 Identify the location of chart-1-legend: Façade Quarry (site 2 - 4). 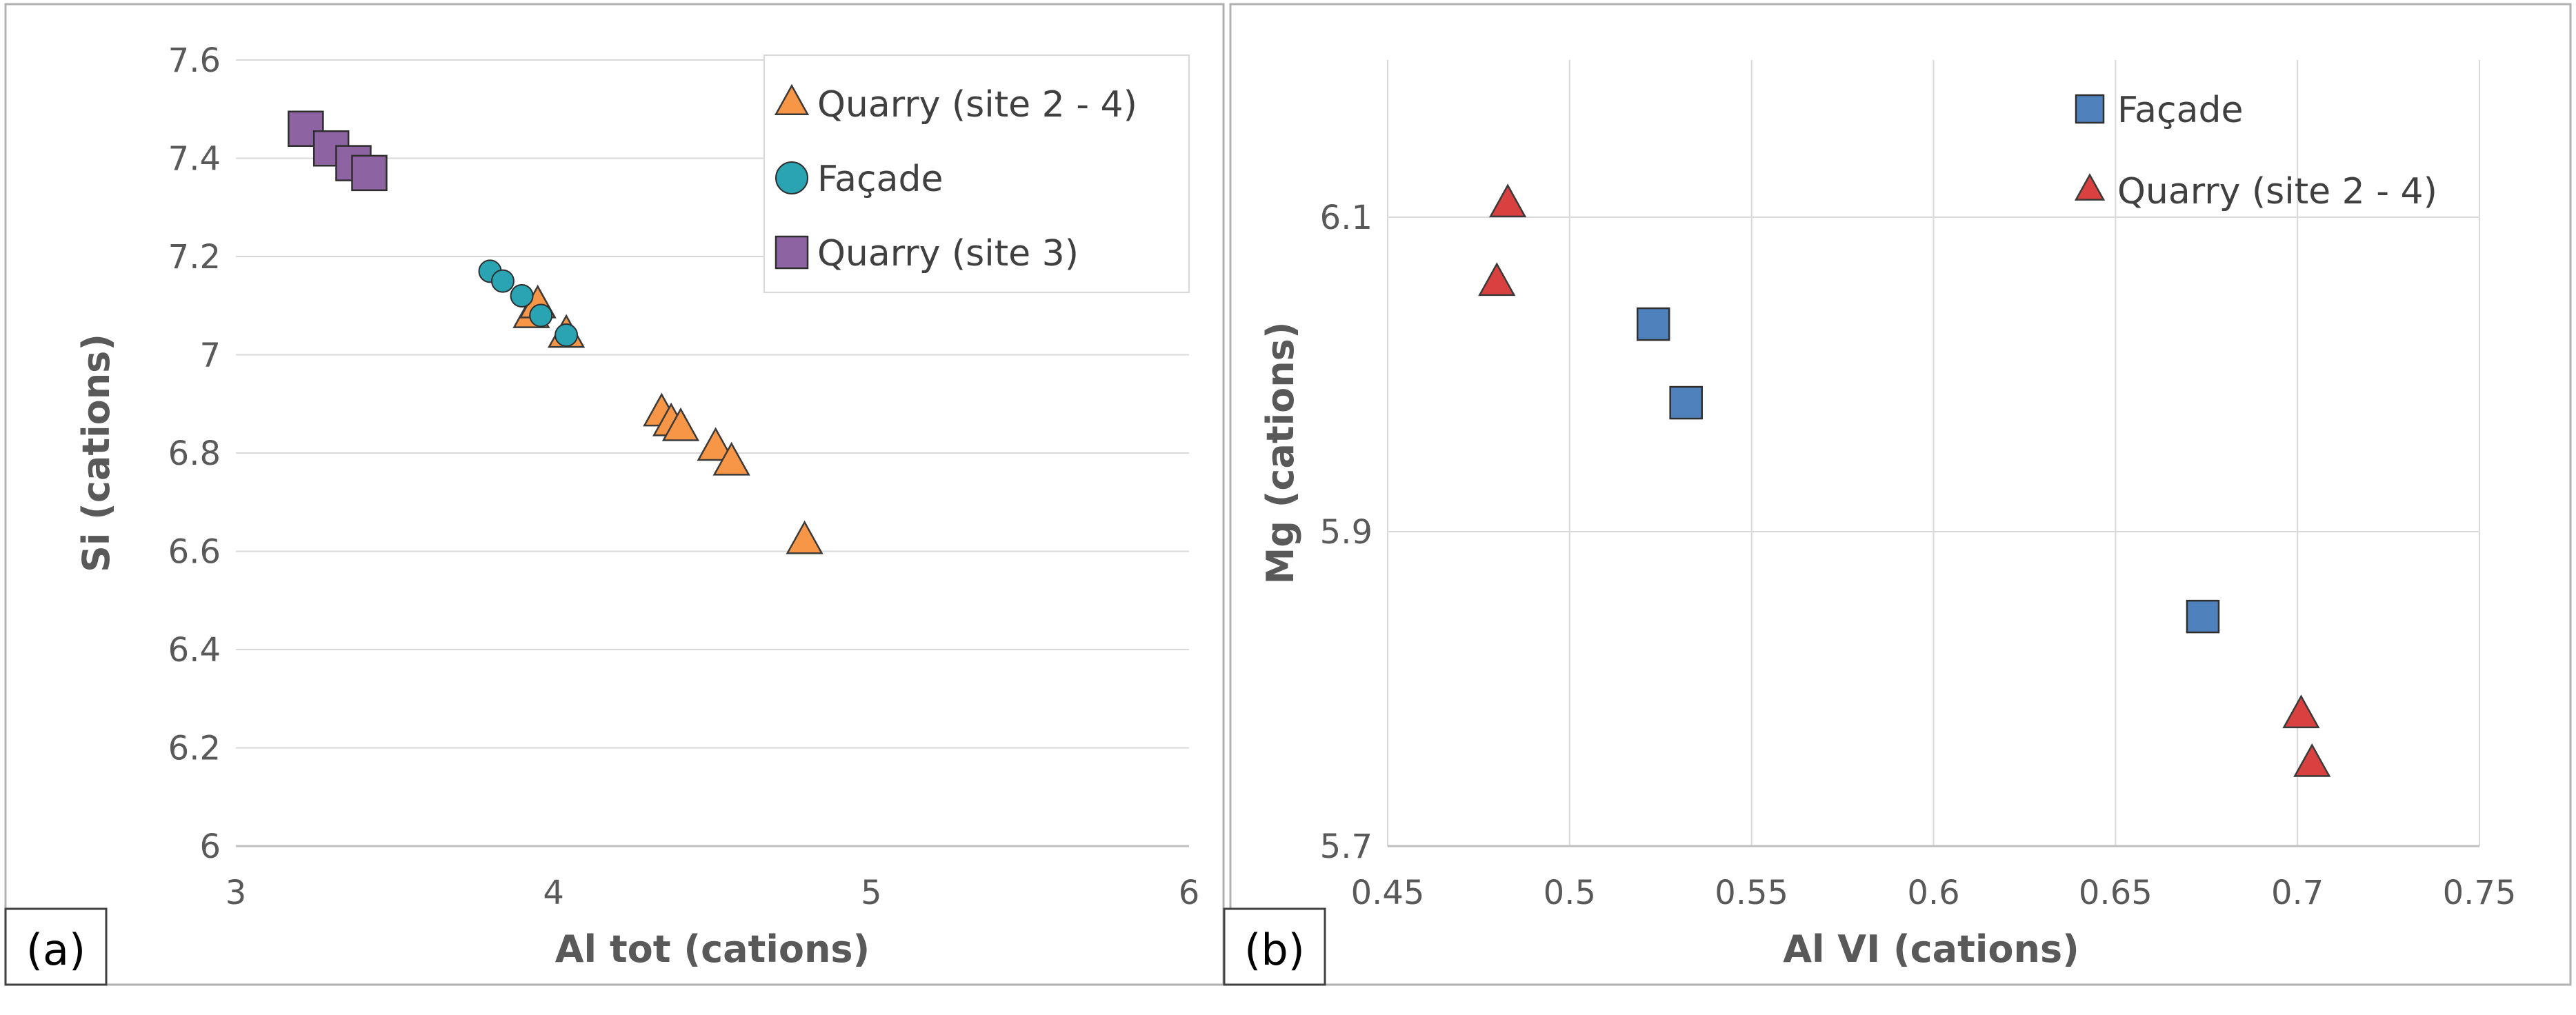
(2255, 151).